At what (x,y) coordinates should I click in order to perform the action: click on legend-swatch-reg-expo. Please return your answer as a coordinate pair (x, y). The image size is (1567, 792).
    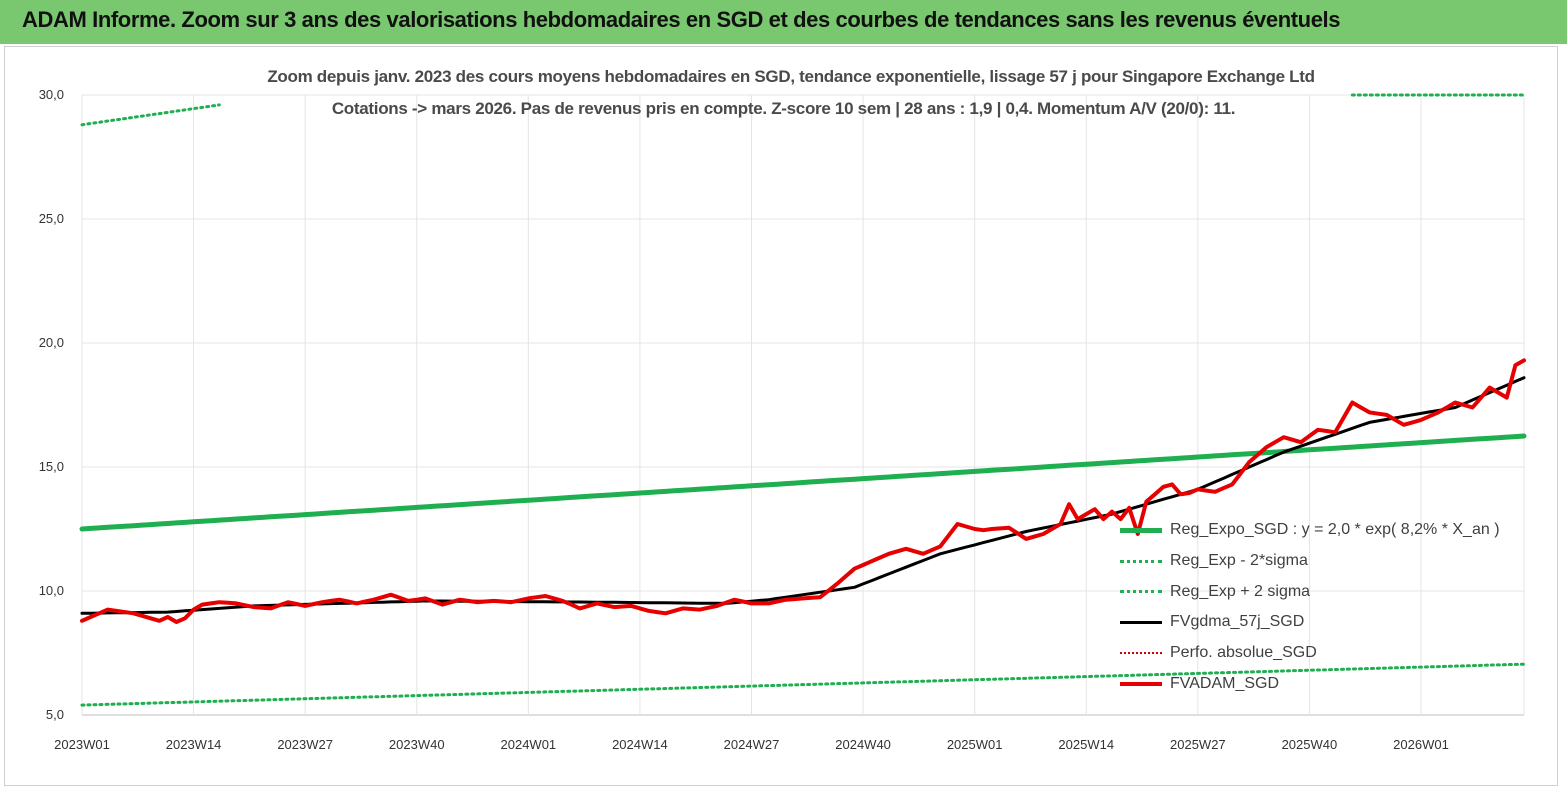
    Looking at the image, I should click on (1141, 530).